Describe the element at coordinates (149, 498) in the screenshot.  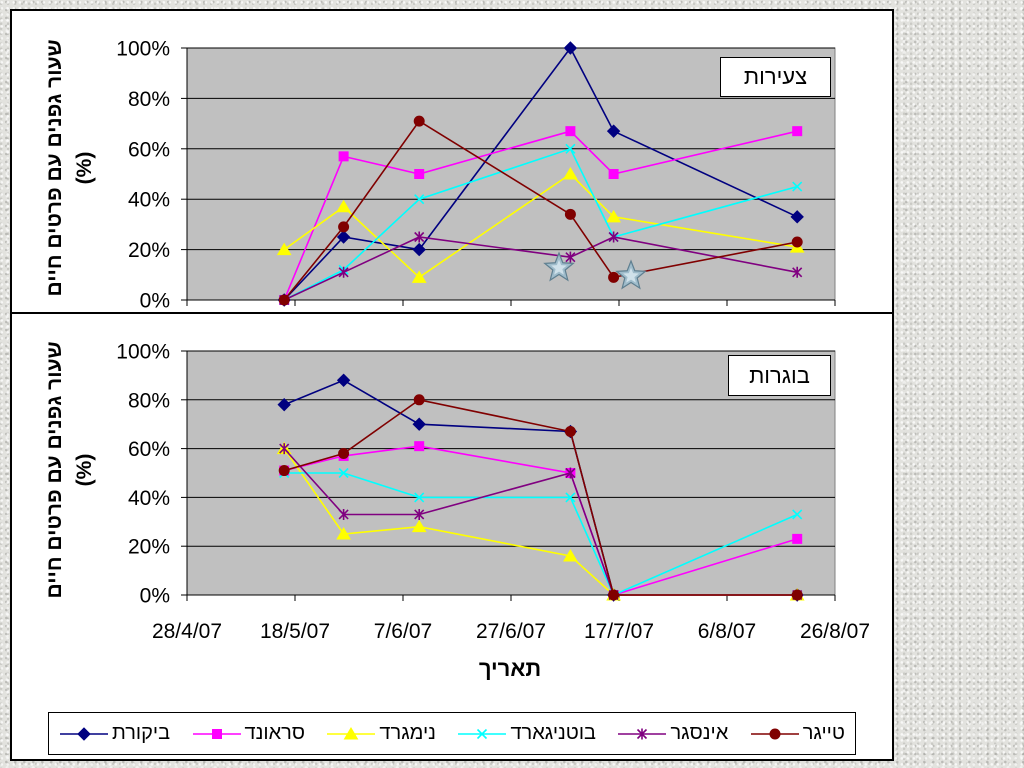
I see `y-tick-label: 40%` at that location.